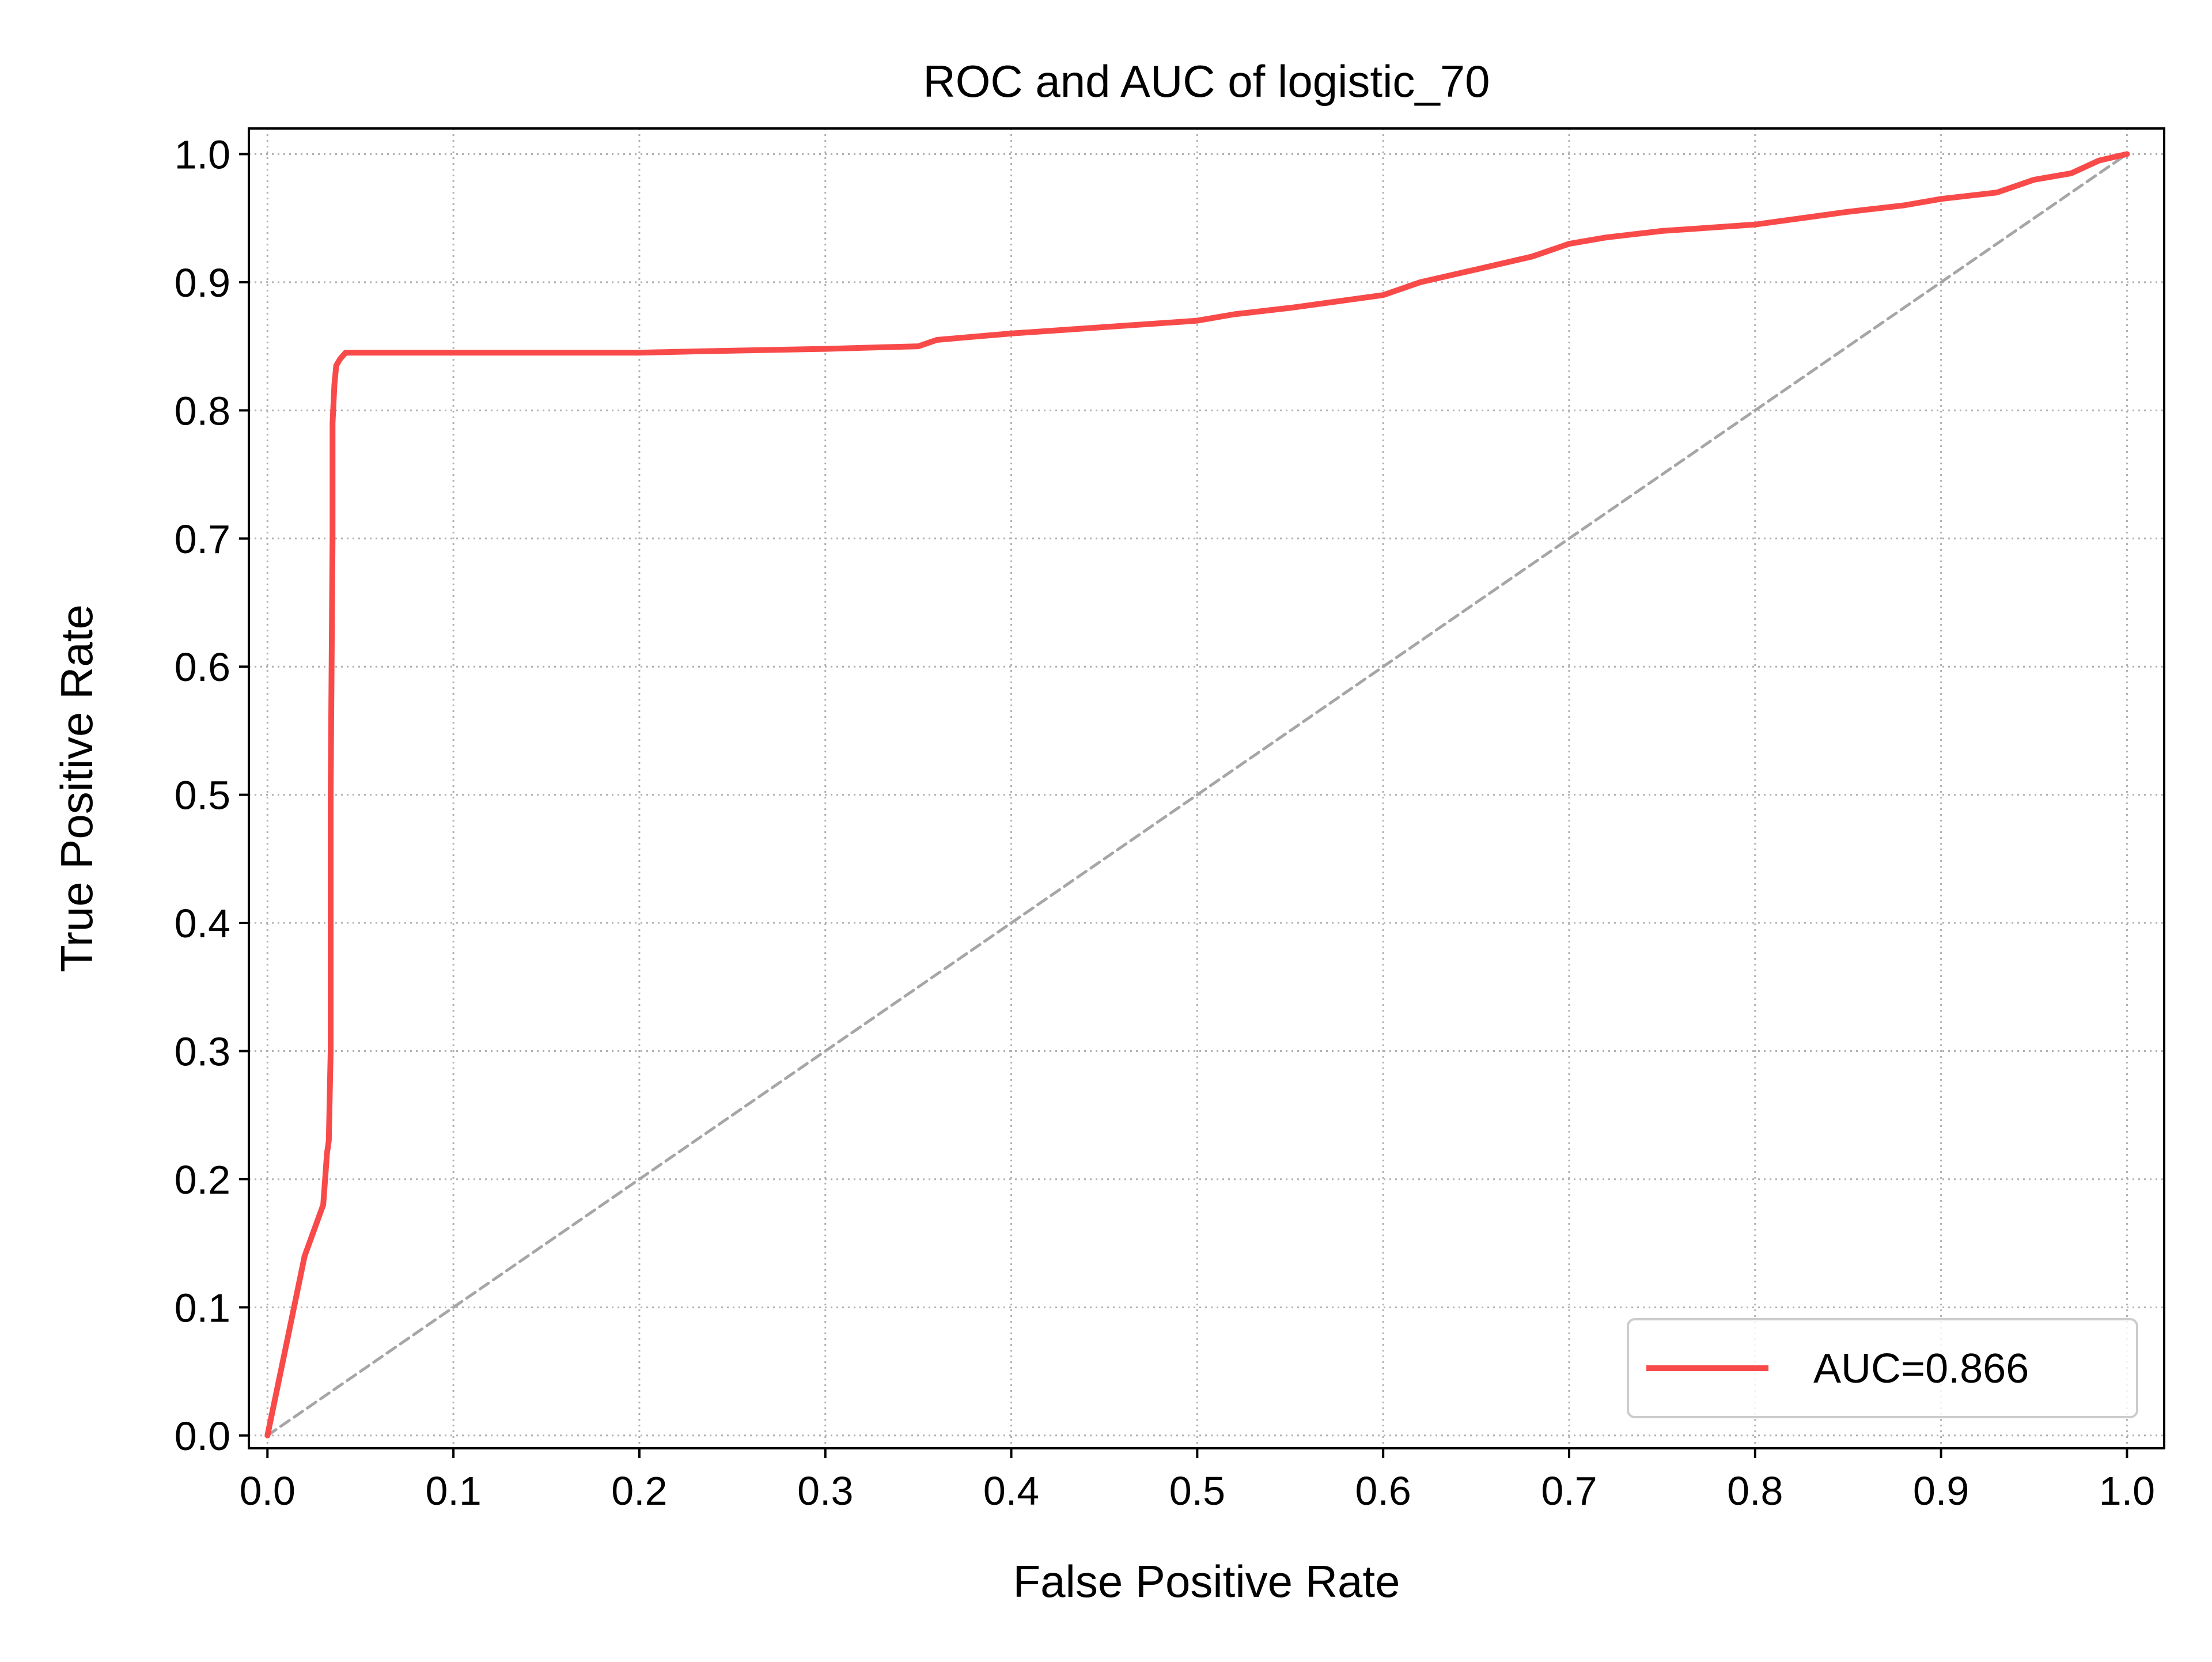 The height and width of the screenshot is (1662, 2212). Describe the element at coordinates (1755, 1490) in the screenshot. I see `x-tick-label: 0.8` at that location.